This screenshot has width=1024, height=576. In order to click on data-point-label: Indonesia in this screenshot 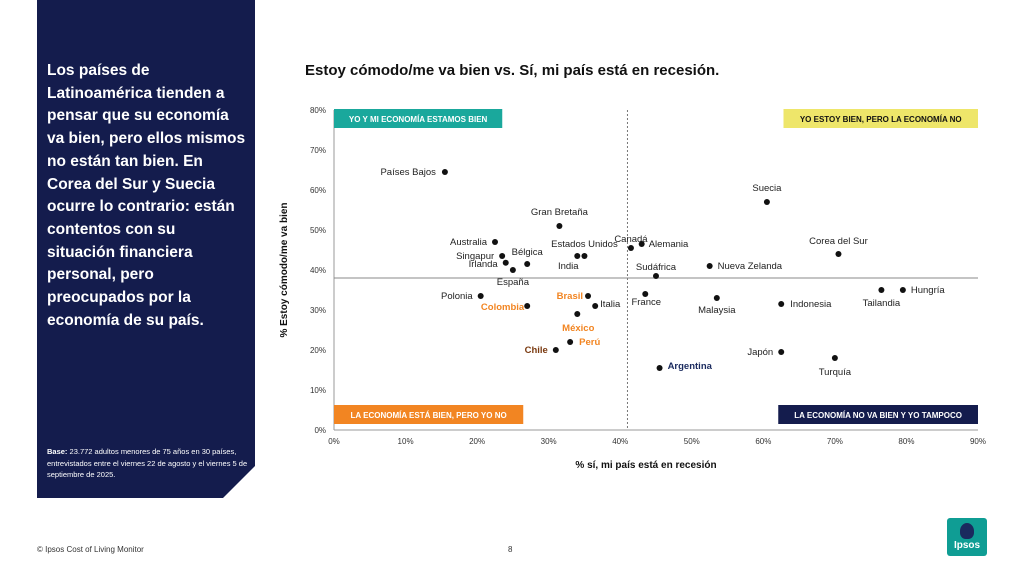, I will do `click(811, 304)`.